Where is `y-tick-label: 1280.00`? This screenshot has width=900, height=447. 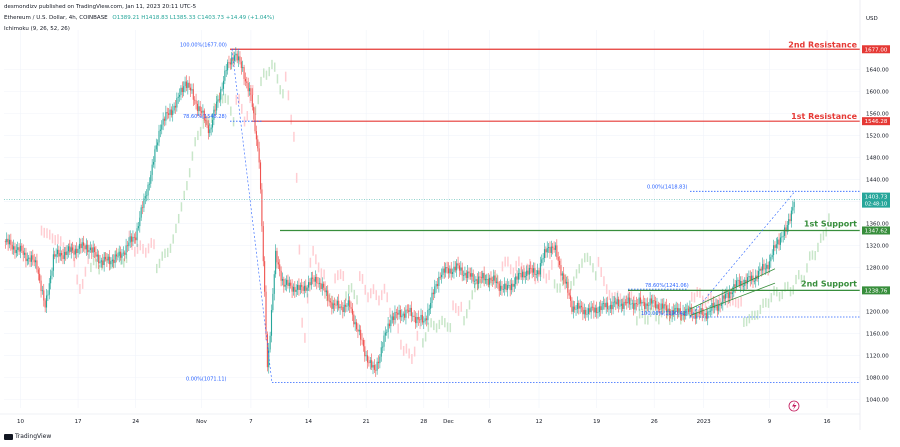 y-tick-label: 1280.00 is located at coordinates (877, 269).